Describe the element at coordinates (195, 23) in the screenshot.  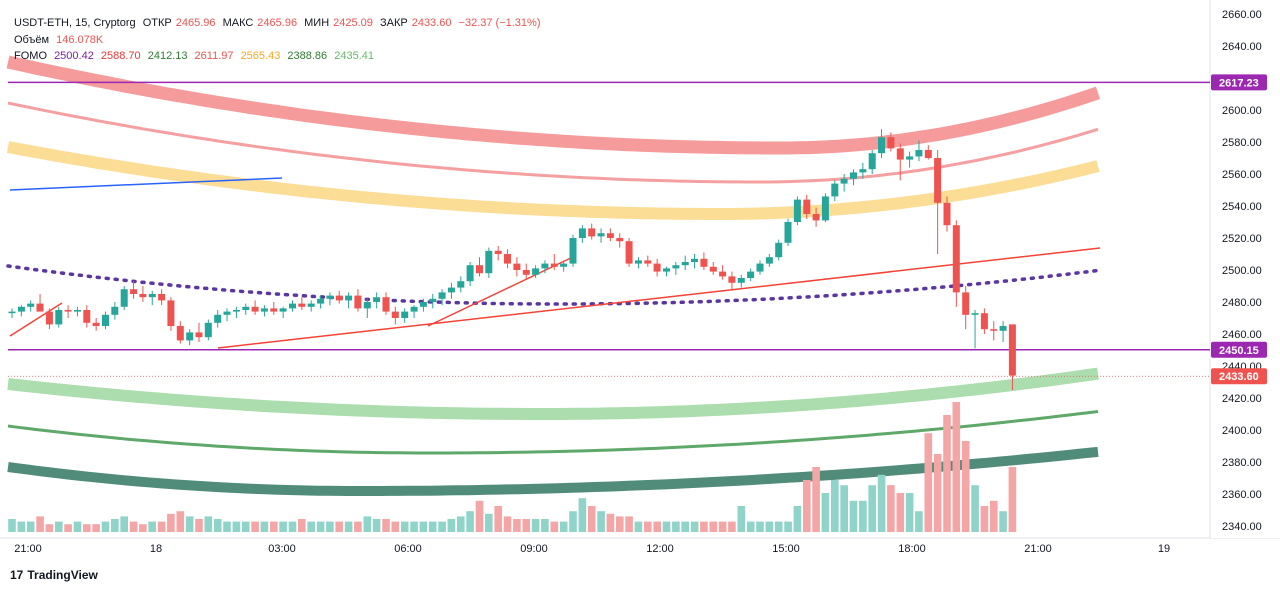
I see `open-value: 2465.96` at that location.